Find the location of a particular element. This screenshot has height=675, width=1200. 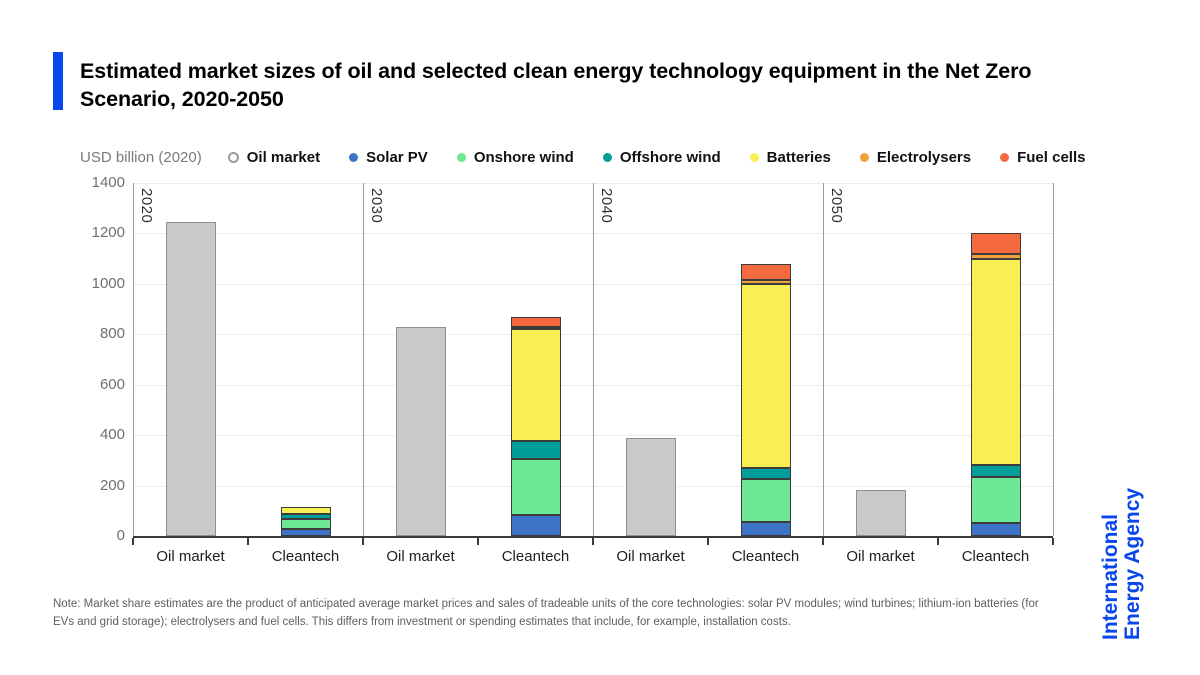

legend-label: Onshore wind is located at coordinates (523, 157).